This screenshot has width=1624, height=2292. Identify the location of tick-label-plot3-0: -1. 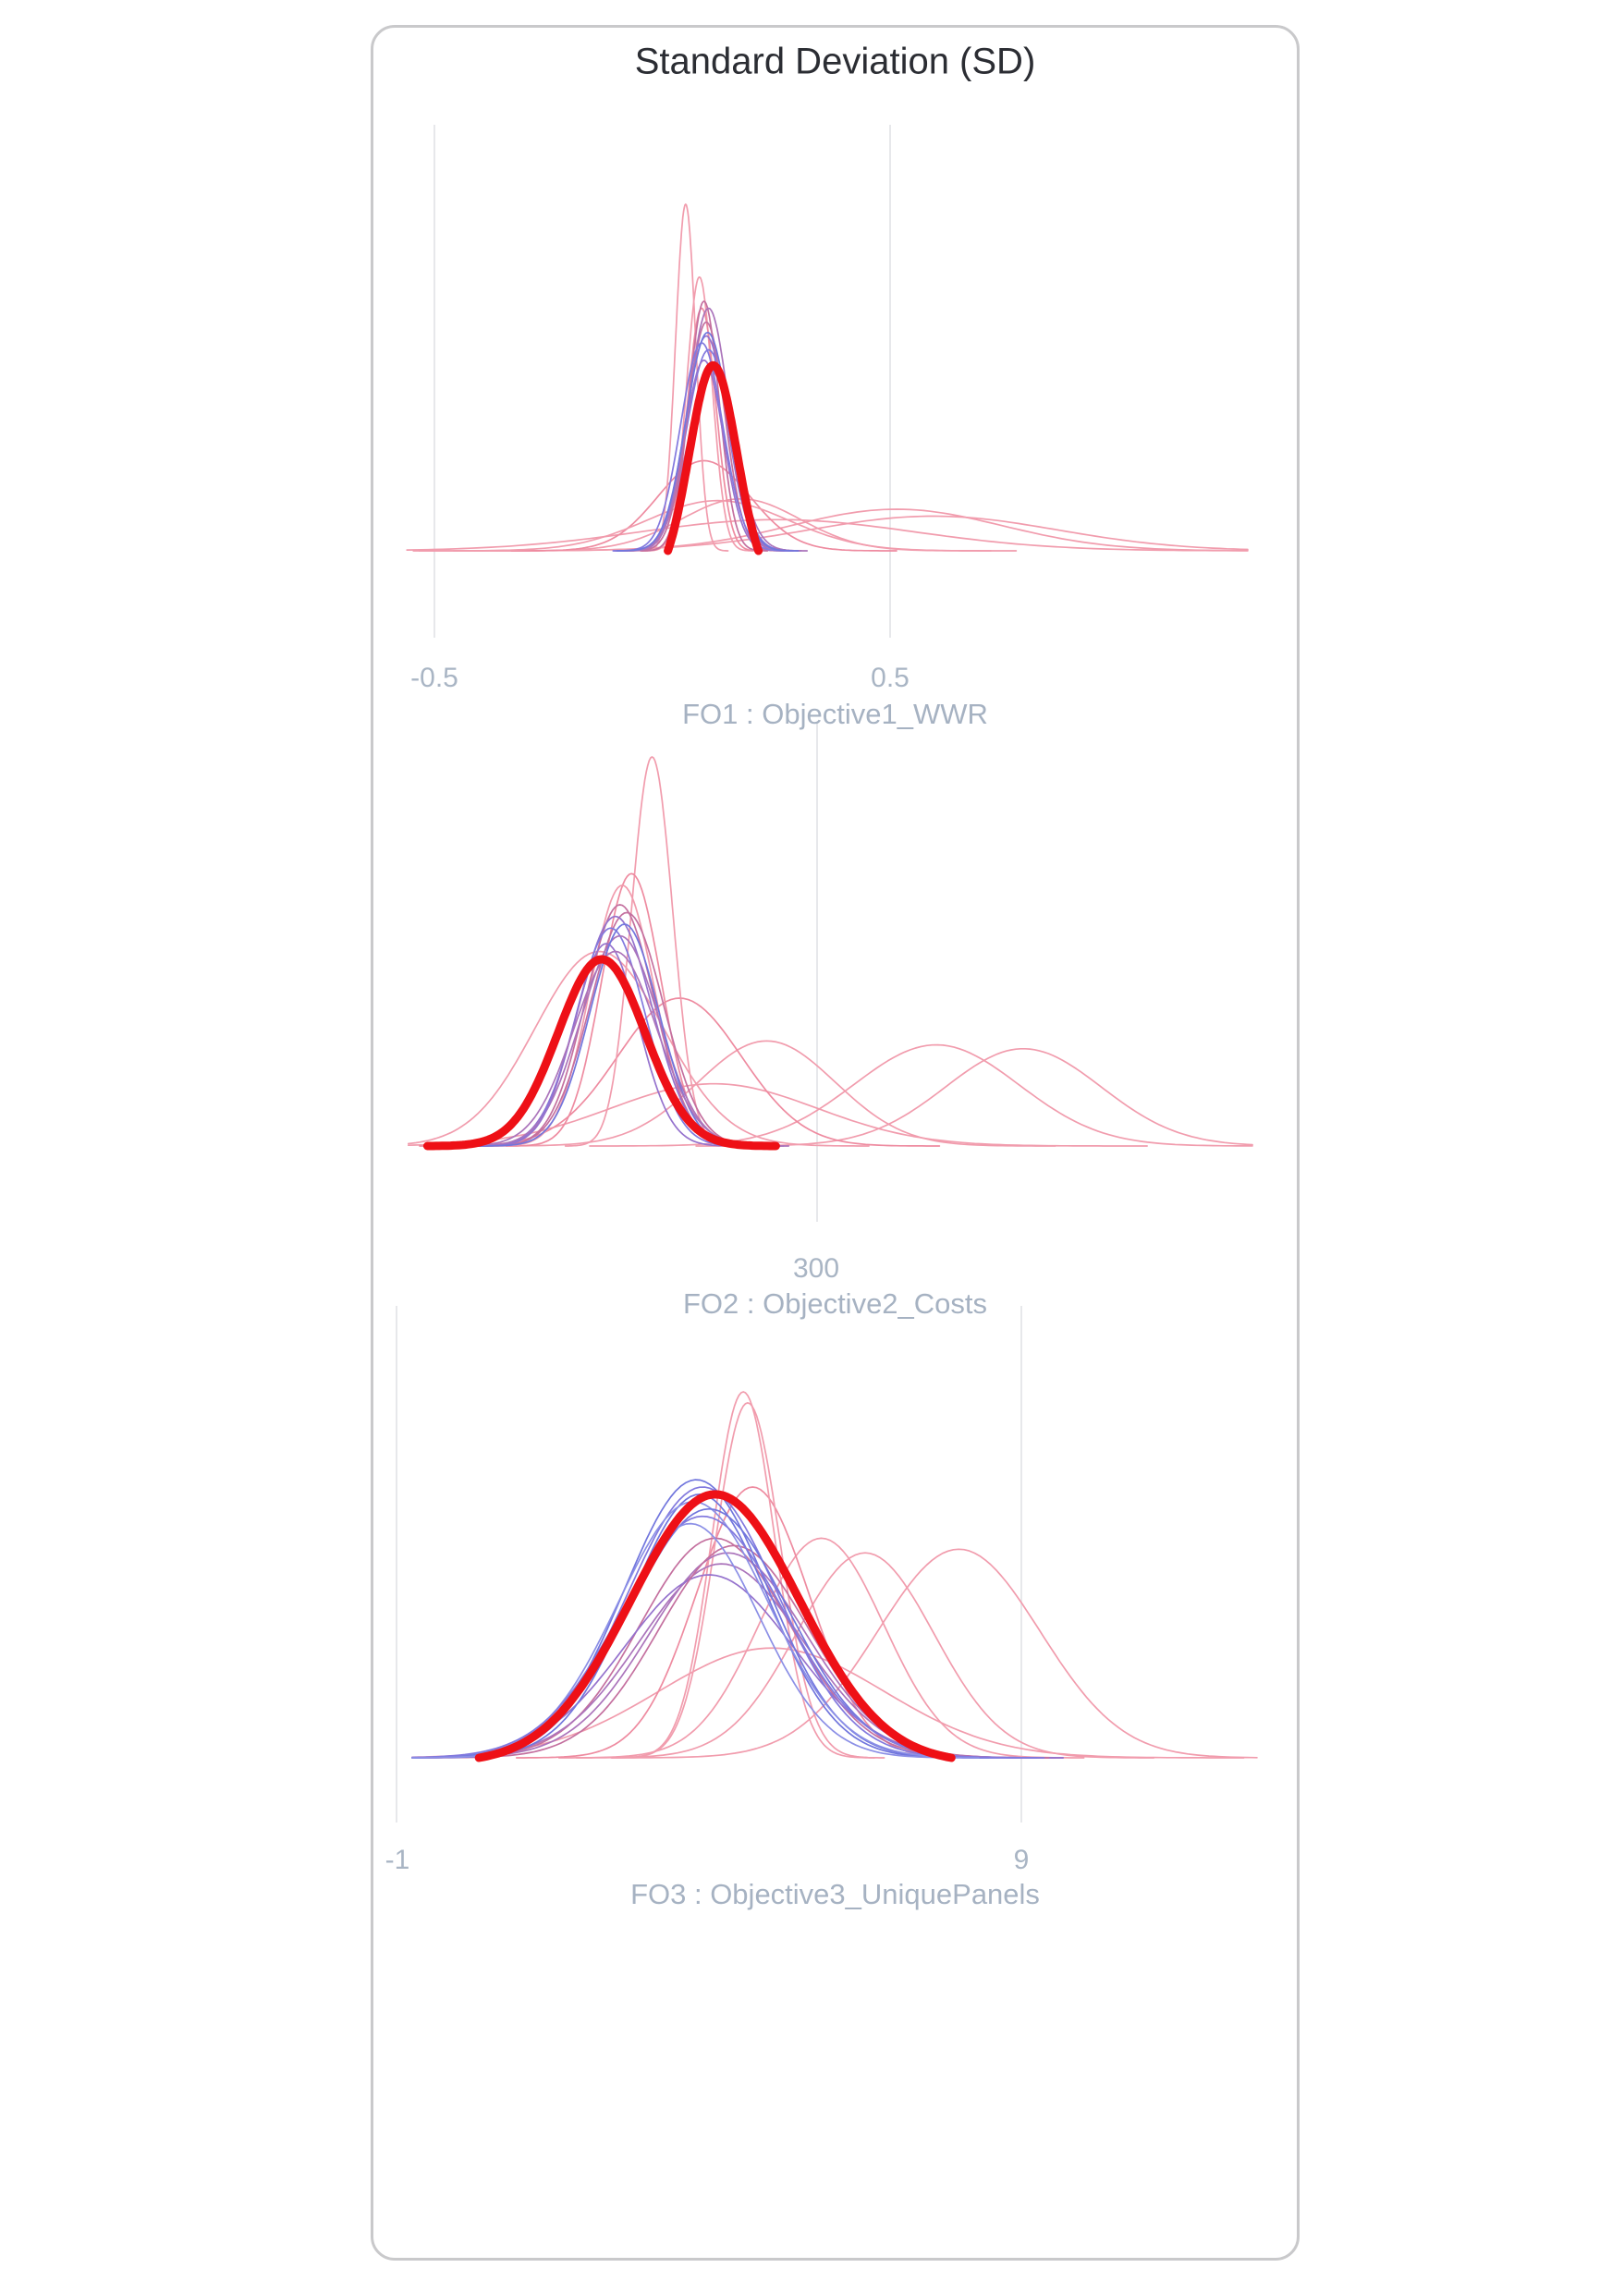
(397, 1860).